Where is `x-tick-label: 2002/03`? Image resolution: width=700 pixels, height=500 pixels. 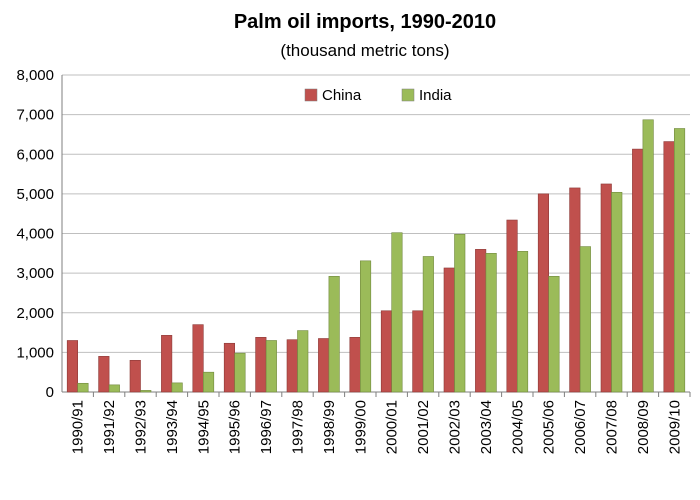
x-tick-label: 2002/03 is located at coordinates (455, 427).